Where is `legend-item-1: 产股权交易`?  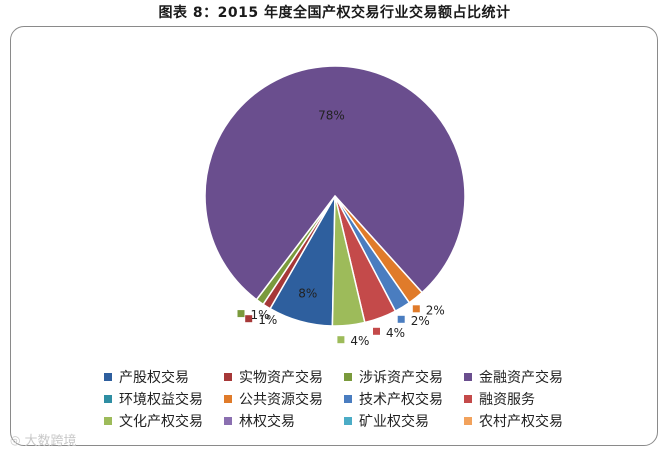
legend-item-1: 产股权交易 is located at coordinates (164, 377).